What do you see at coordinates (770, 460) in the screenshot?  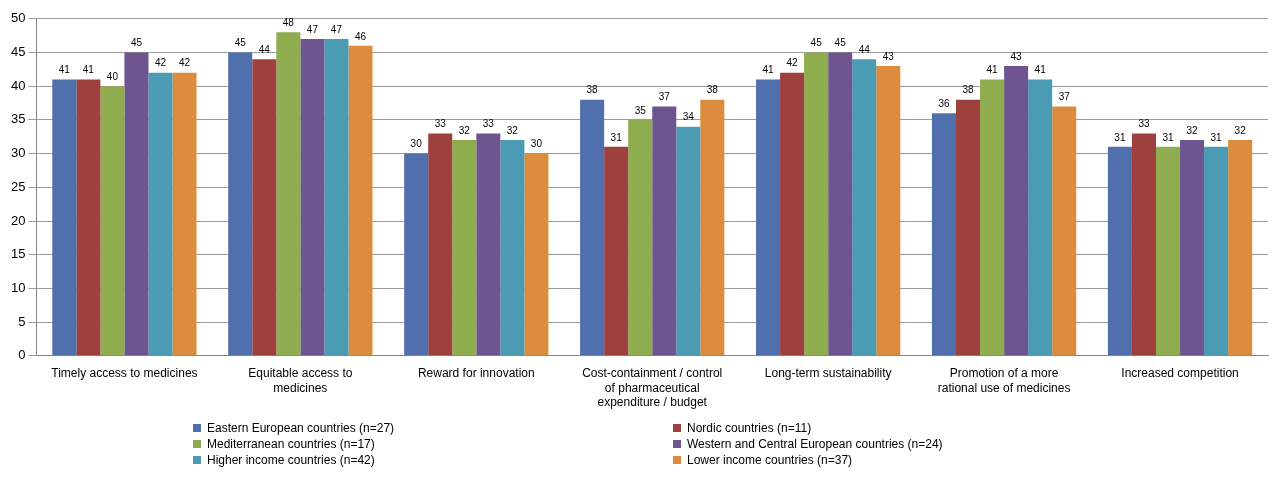 I see `legend-label: Lower income countries (n=37)` at bounding box center [770, 460].